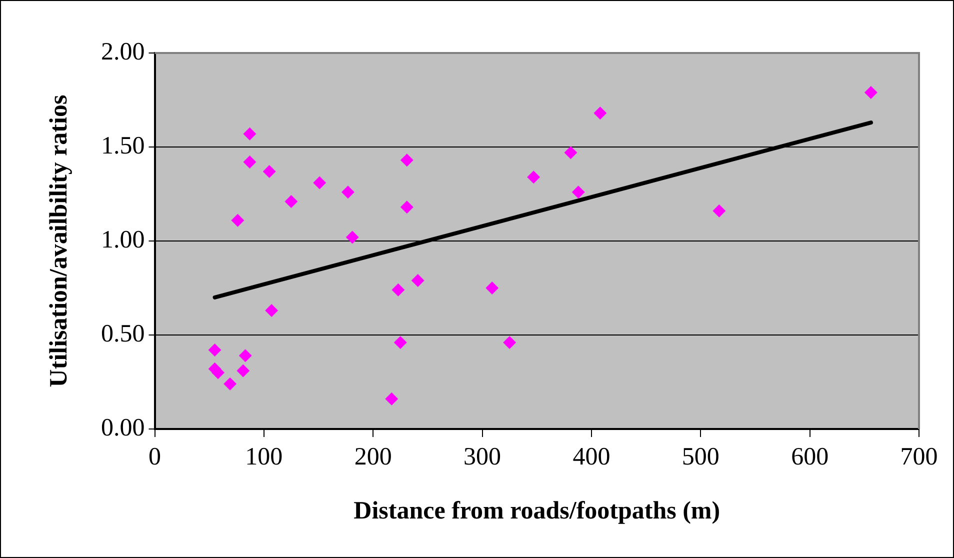 The width and height of the screenshot is (954, 558). I want to click on y-tick-label: 0.50, so click(123, 334).